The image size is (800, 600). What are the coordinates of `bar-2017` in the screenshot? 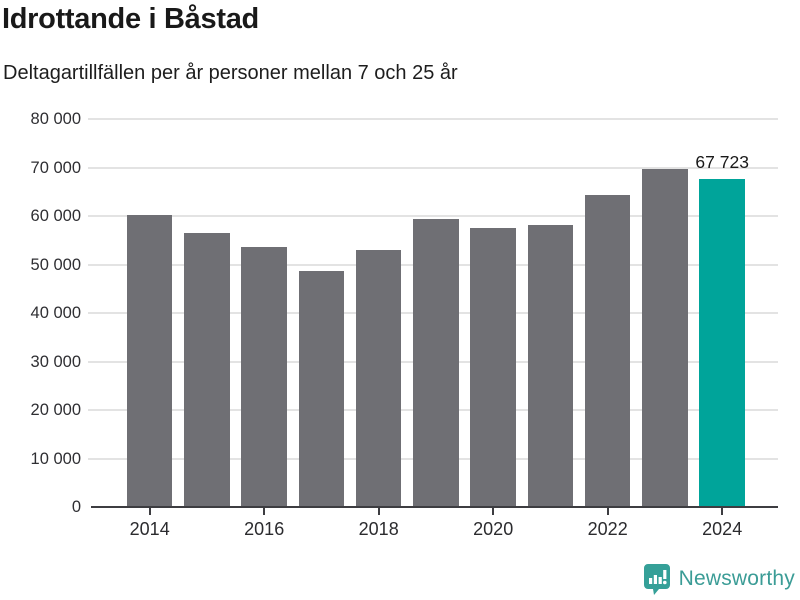 It's located at (321, 388).